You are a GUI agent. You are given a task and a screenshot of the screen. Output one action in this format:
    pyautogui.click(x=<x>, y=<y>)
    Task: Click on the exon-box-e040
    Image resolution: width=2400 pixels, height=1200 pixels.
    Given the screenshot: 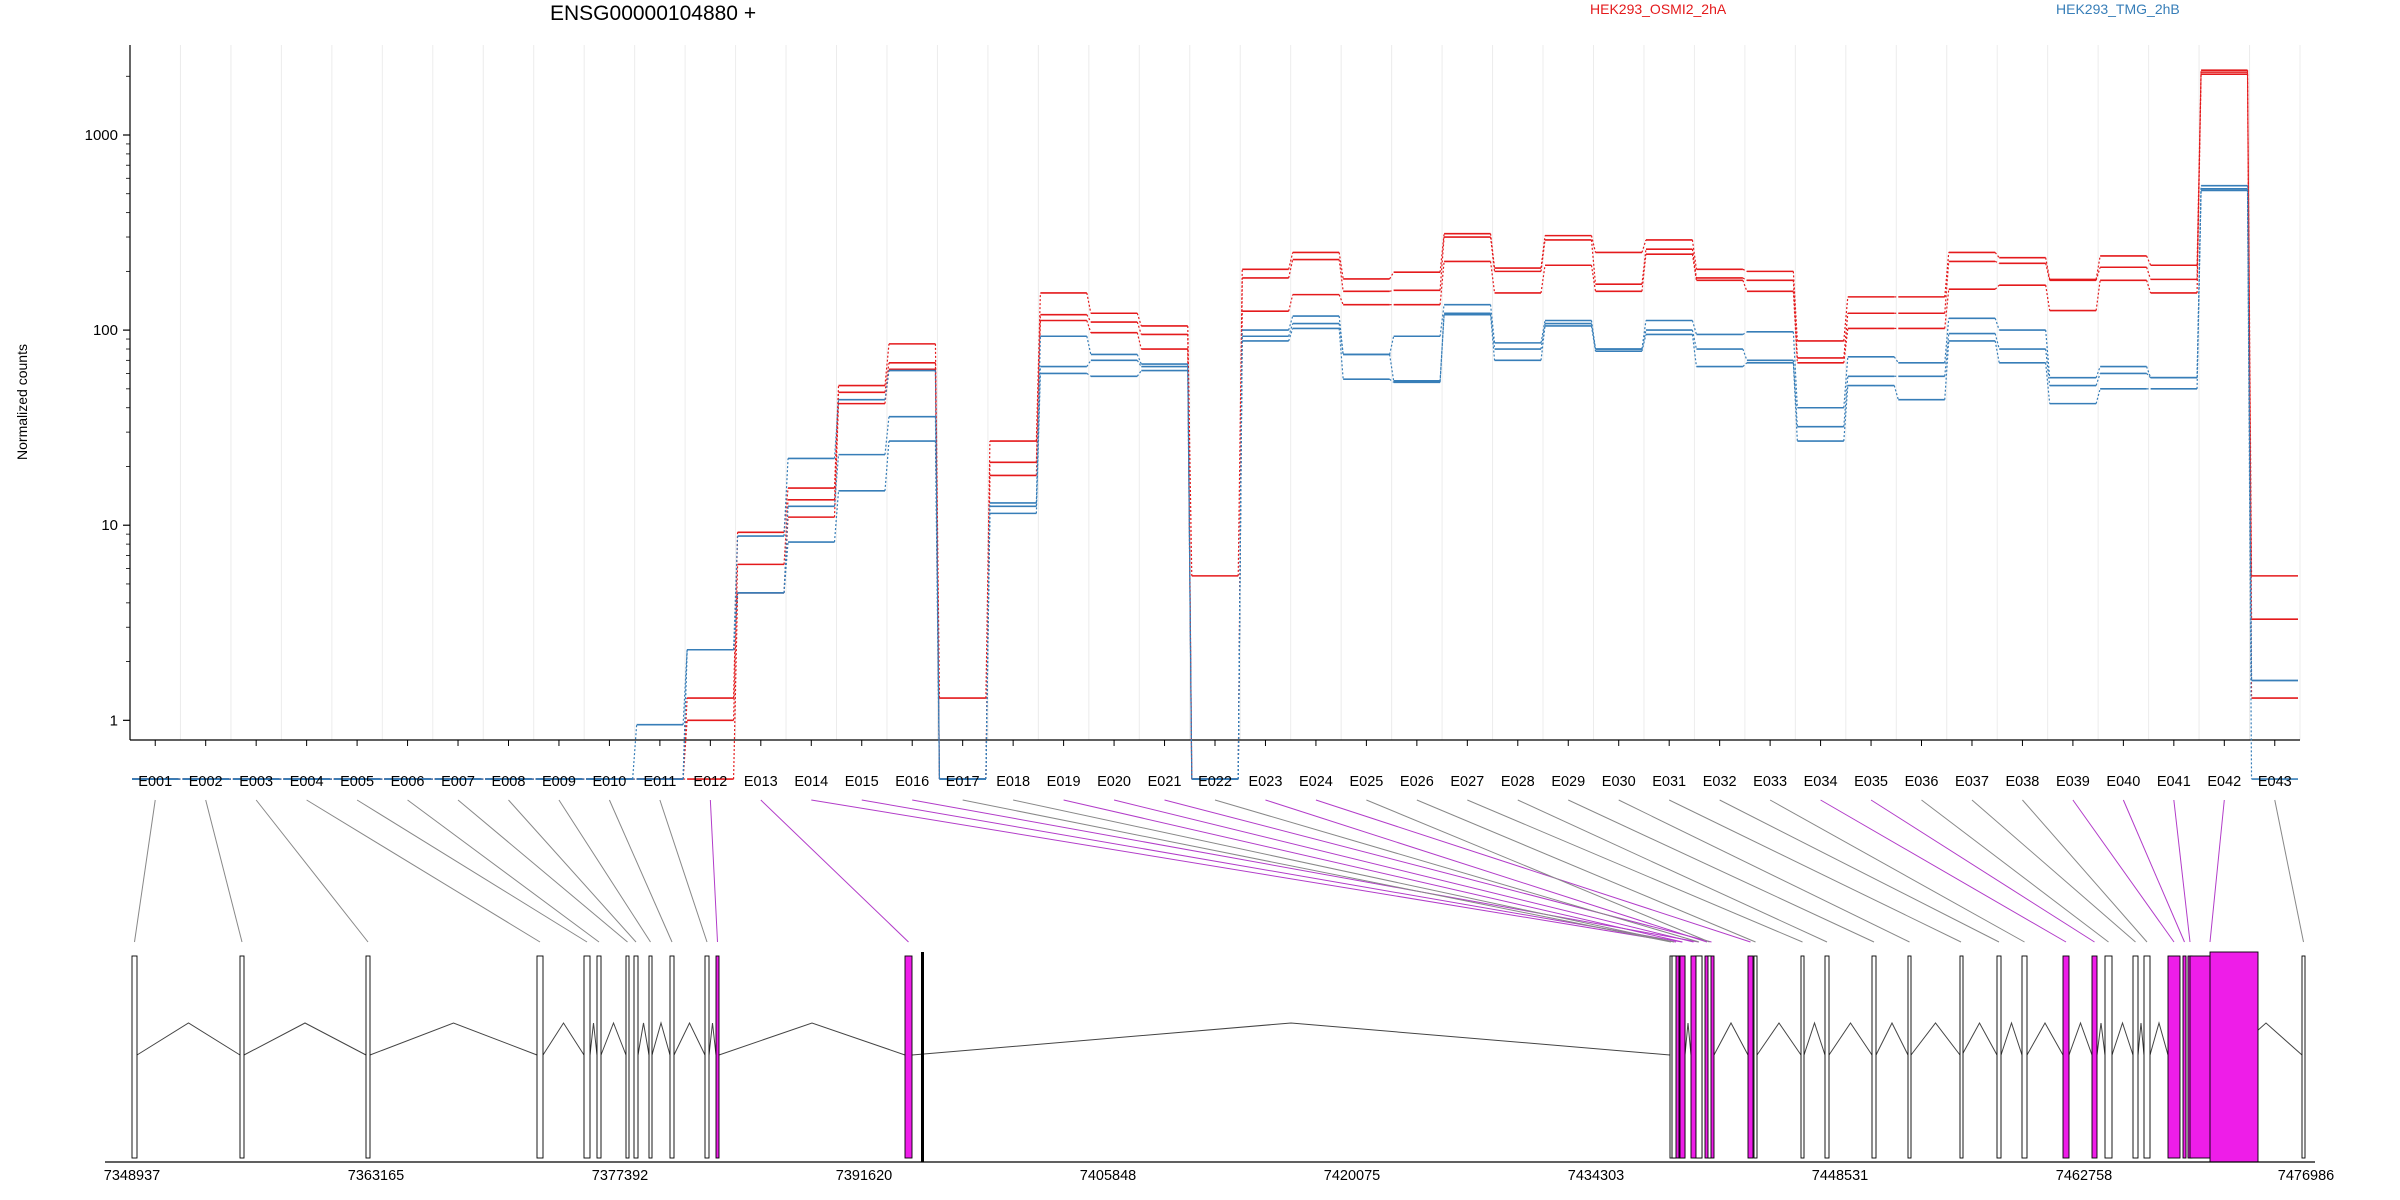 What is the action you would take?
    pyautogui.click(x=2184, y=1057)
    